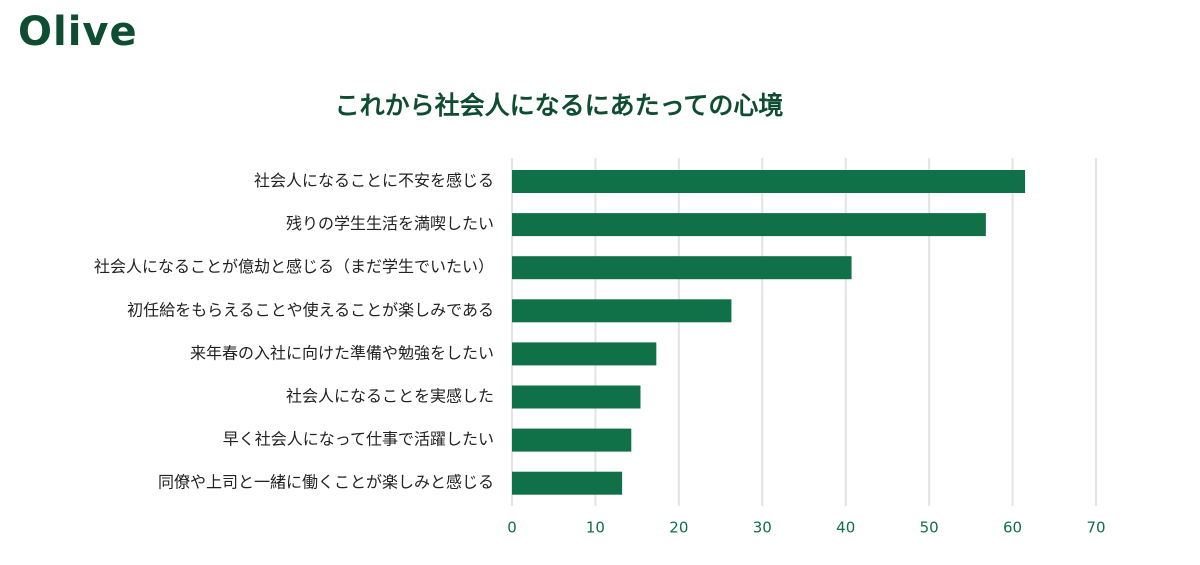 The image size is (1200, 565). Describe the element at coordinates (929, 528) in the screenshot. I see `x-tick-label: 50` at that location.